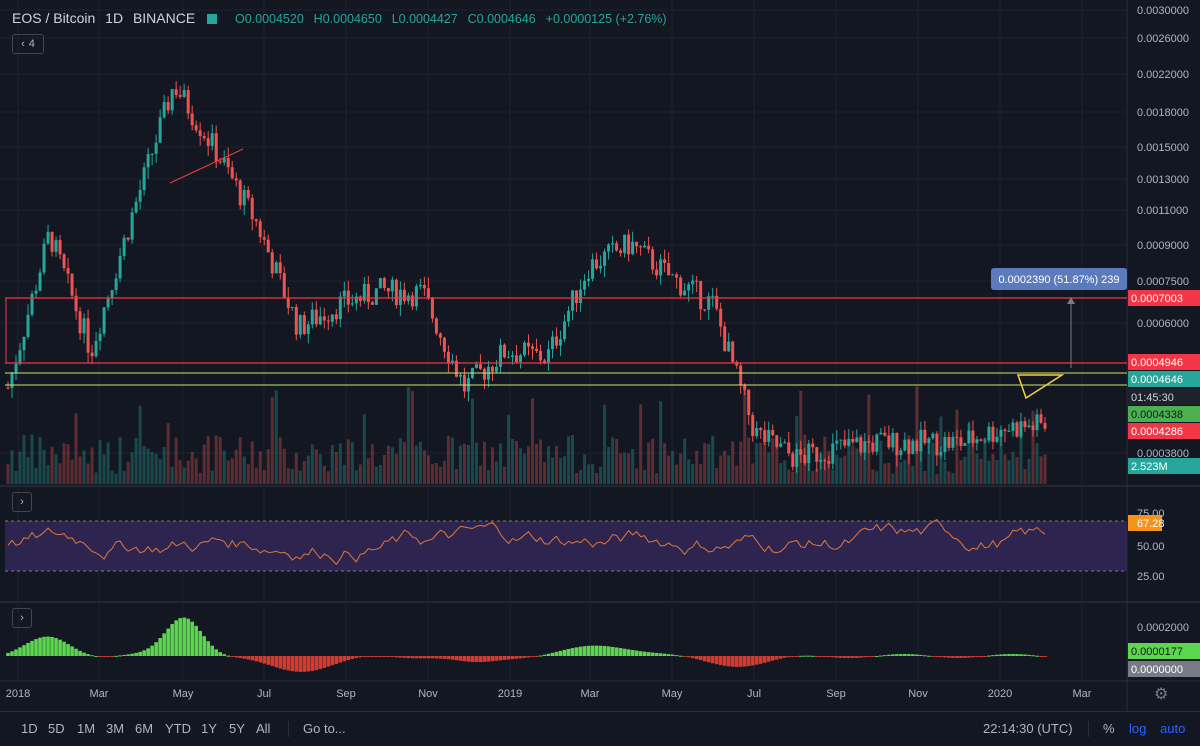 The width and height of the screenshot is (1200, 746). Describe the element at coordinates (526, 644) in the screenshot. I see `macd-histogram` at that location.